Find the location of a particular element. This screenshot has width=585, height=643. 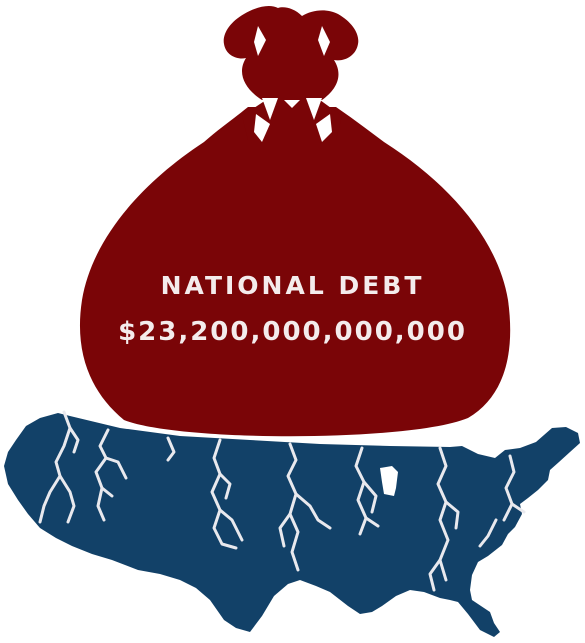

debt-title: NATIONAL DEBT is located at coordinates (292, 285).